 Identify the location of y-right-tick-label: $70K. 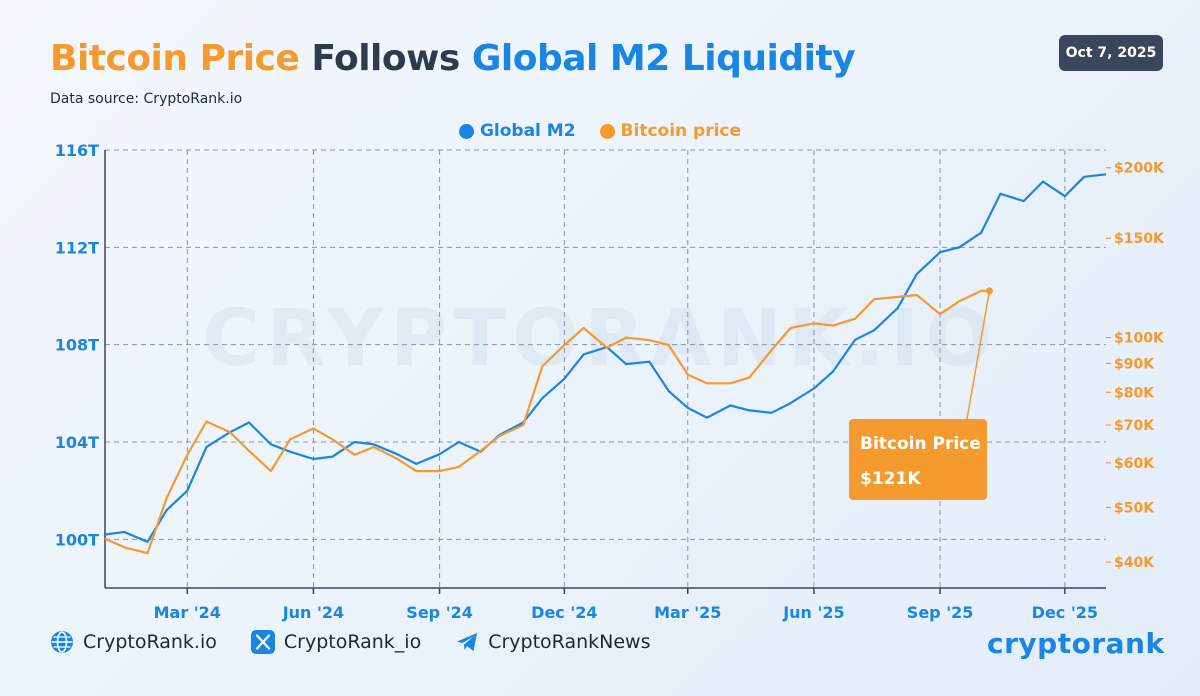
(1134, 426).